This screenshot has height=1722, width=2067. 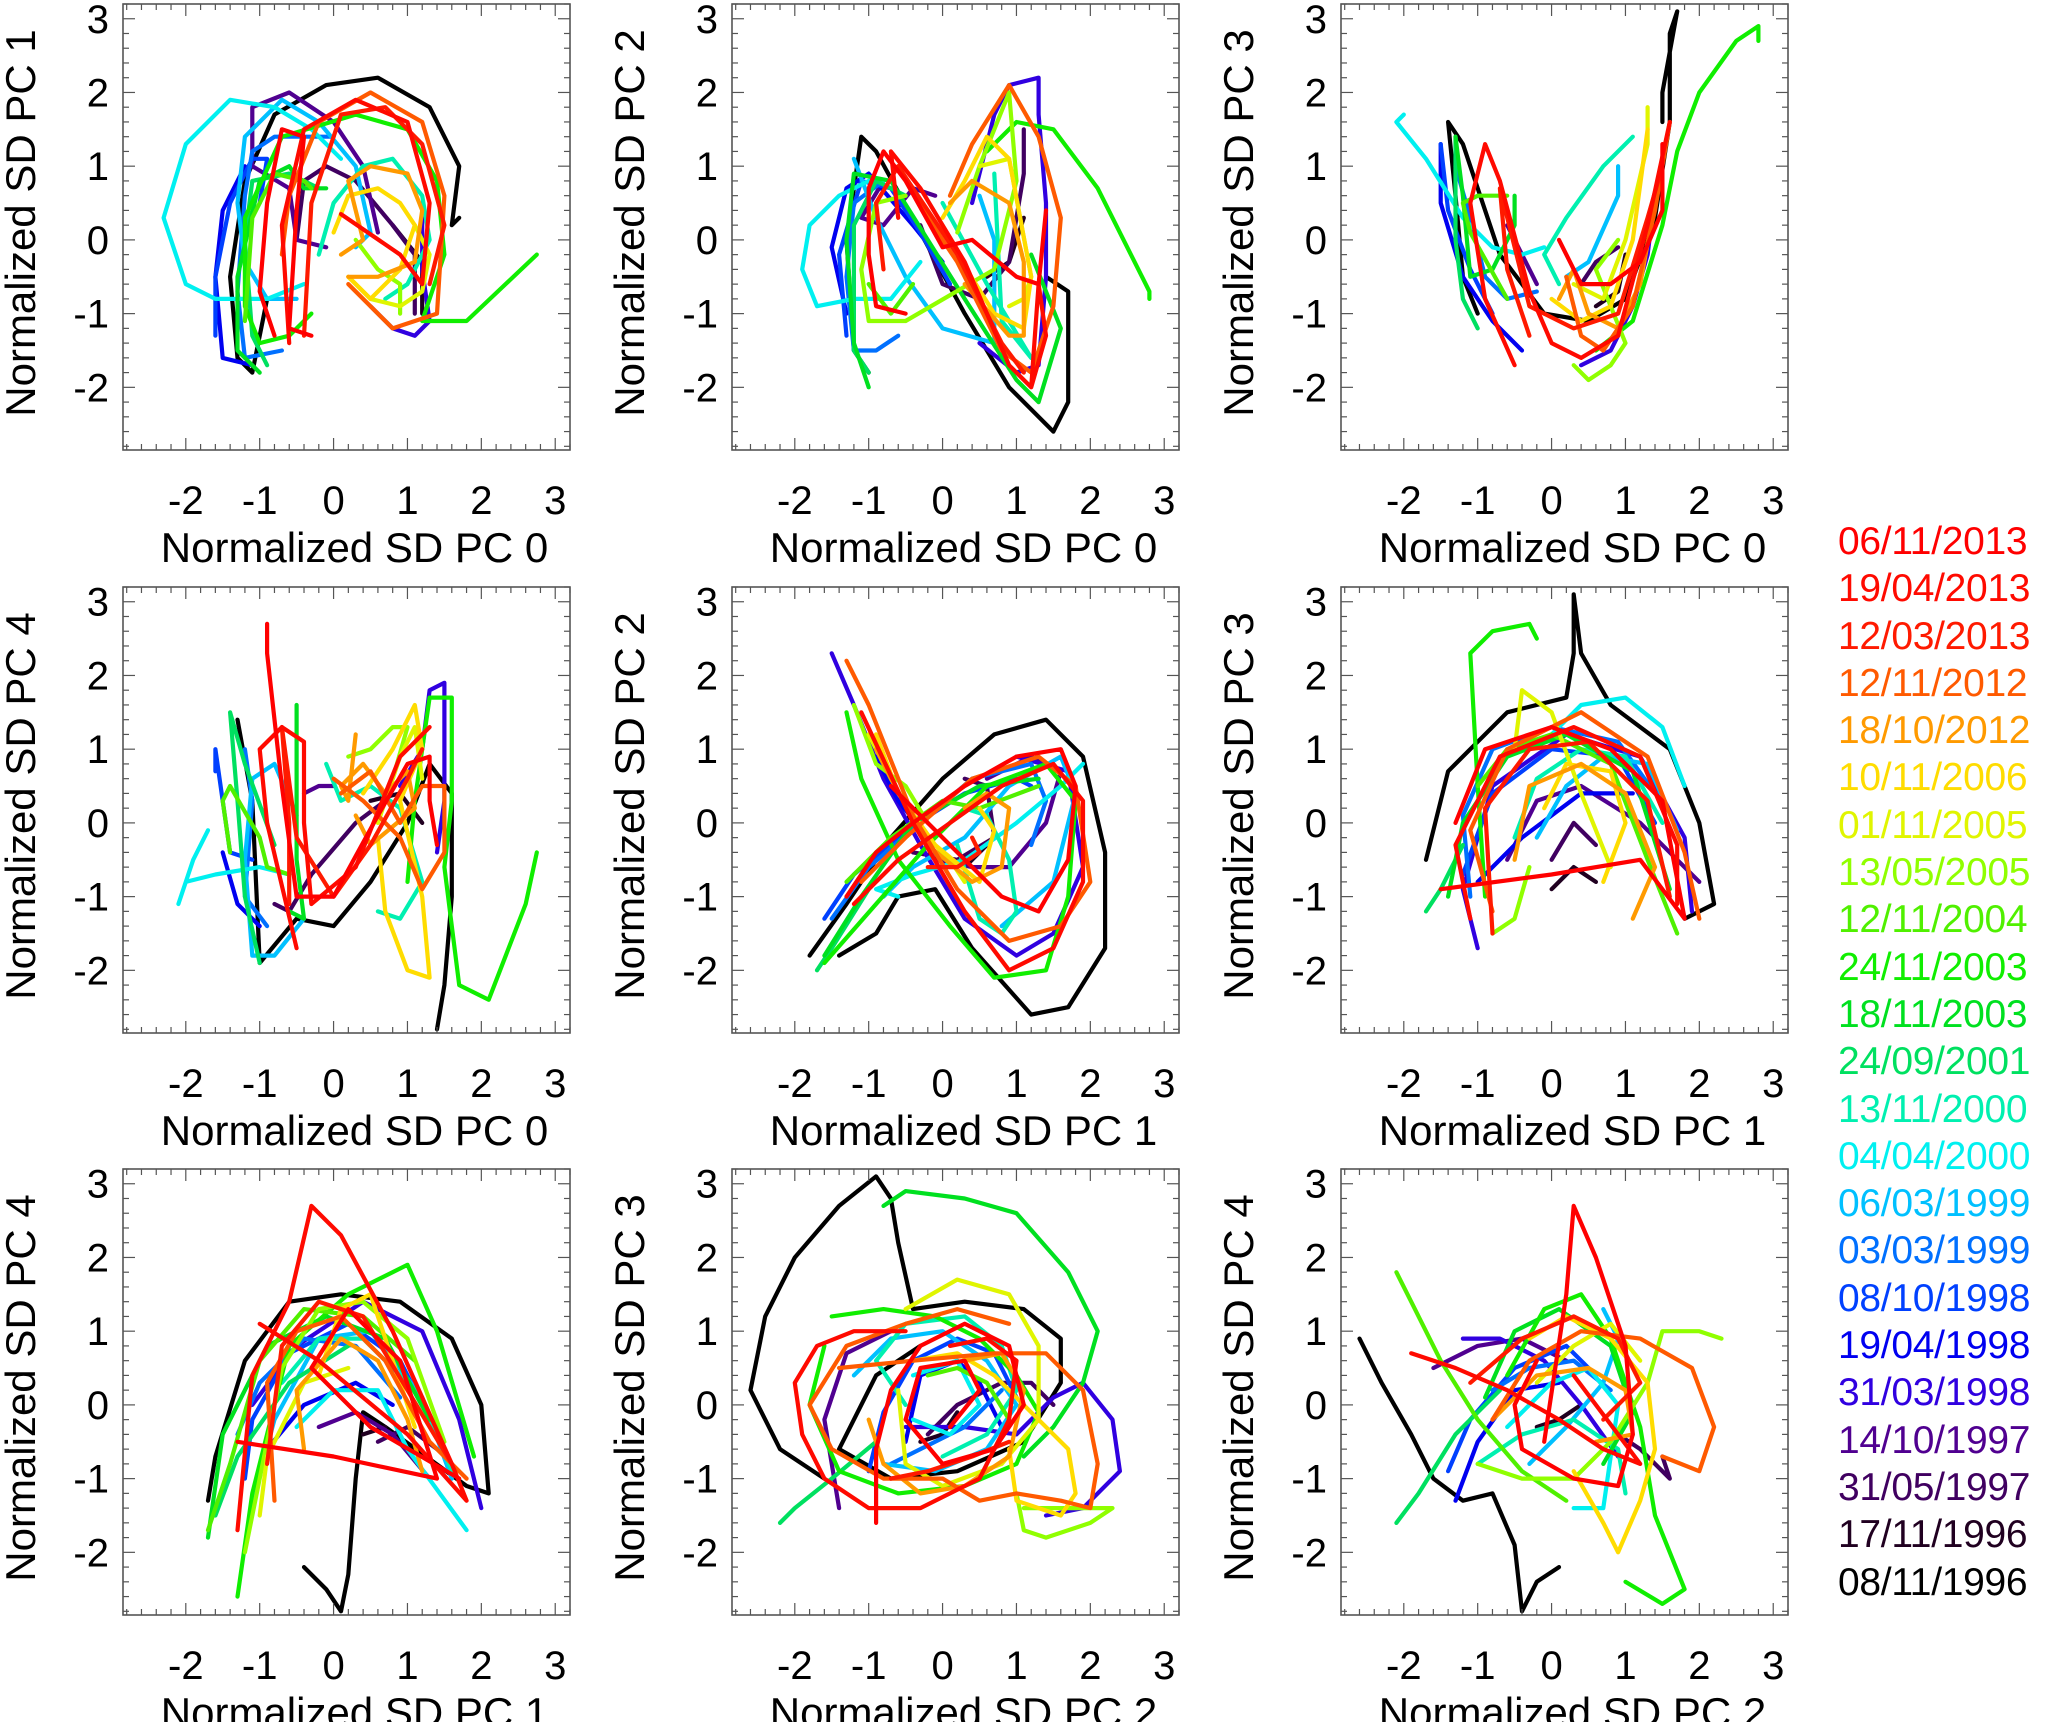 What do you see at coordinates (1562, 779) in the screenshot?
I see `series-line-01-11-2005` at bounding box center [1562, 779].